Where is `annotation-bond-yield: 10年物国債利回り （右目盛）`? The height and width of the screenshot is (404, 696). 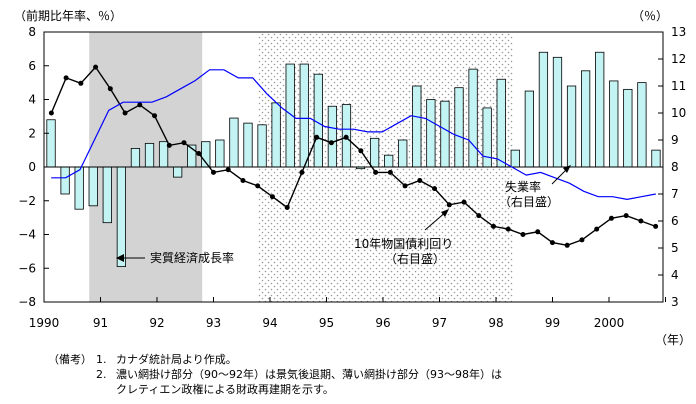 annotation-bond-yield: 10年物国債利回り （右目盛） is located at coordinates (403, 237).